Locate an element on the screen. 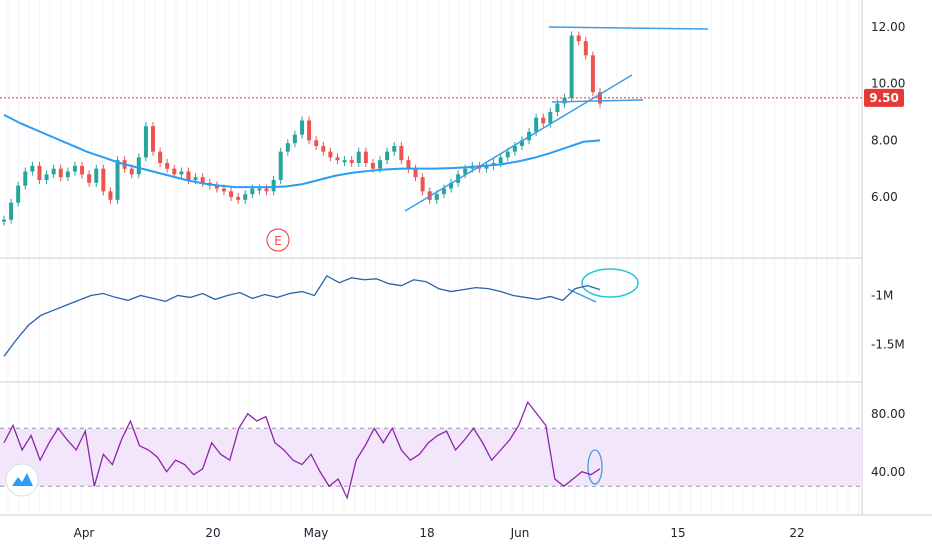  price-axis-tick: 10.00 is located at coordinates (888, 84).